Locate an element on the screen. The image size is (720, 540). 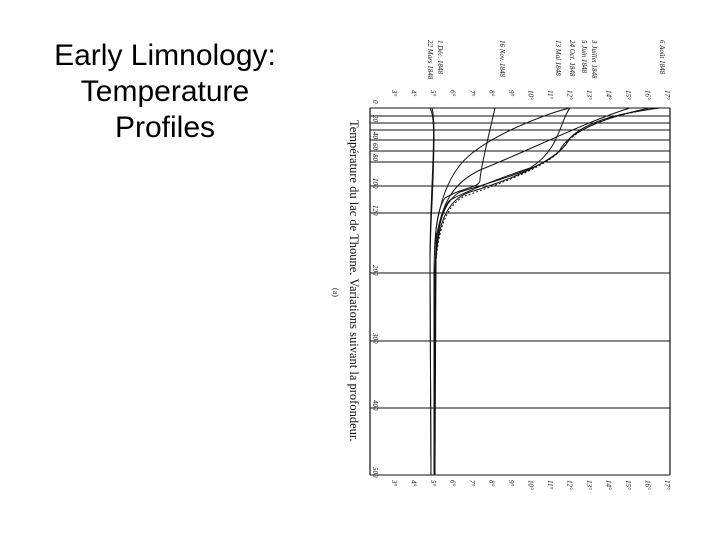
profile-date-label: 24 Oct. 1848 is located at coordinates (572, 58).